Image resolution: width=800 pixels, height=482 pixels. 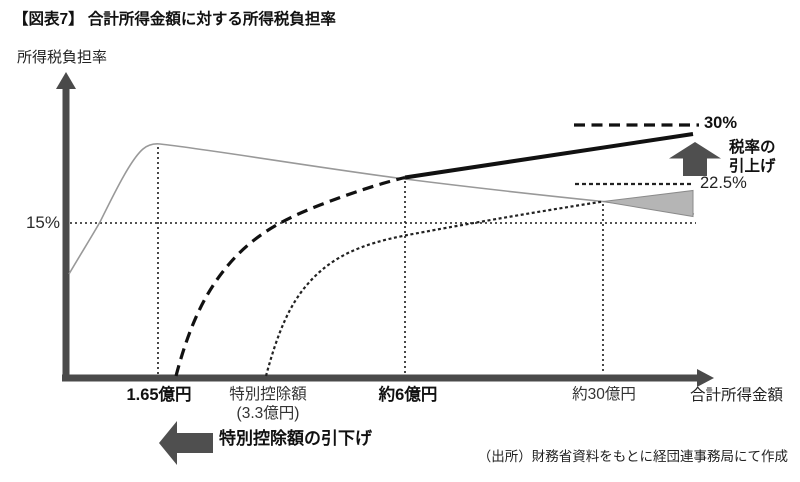 I want to click on figure-title: 【図表7】 合計所得金額に対する所得税負担率, so click(x=174, y=19).